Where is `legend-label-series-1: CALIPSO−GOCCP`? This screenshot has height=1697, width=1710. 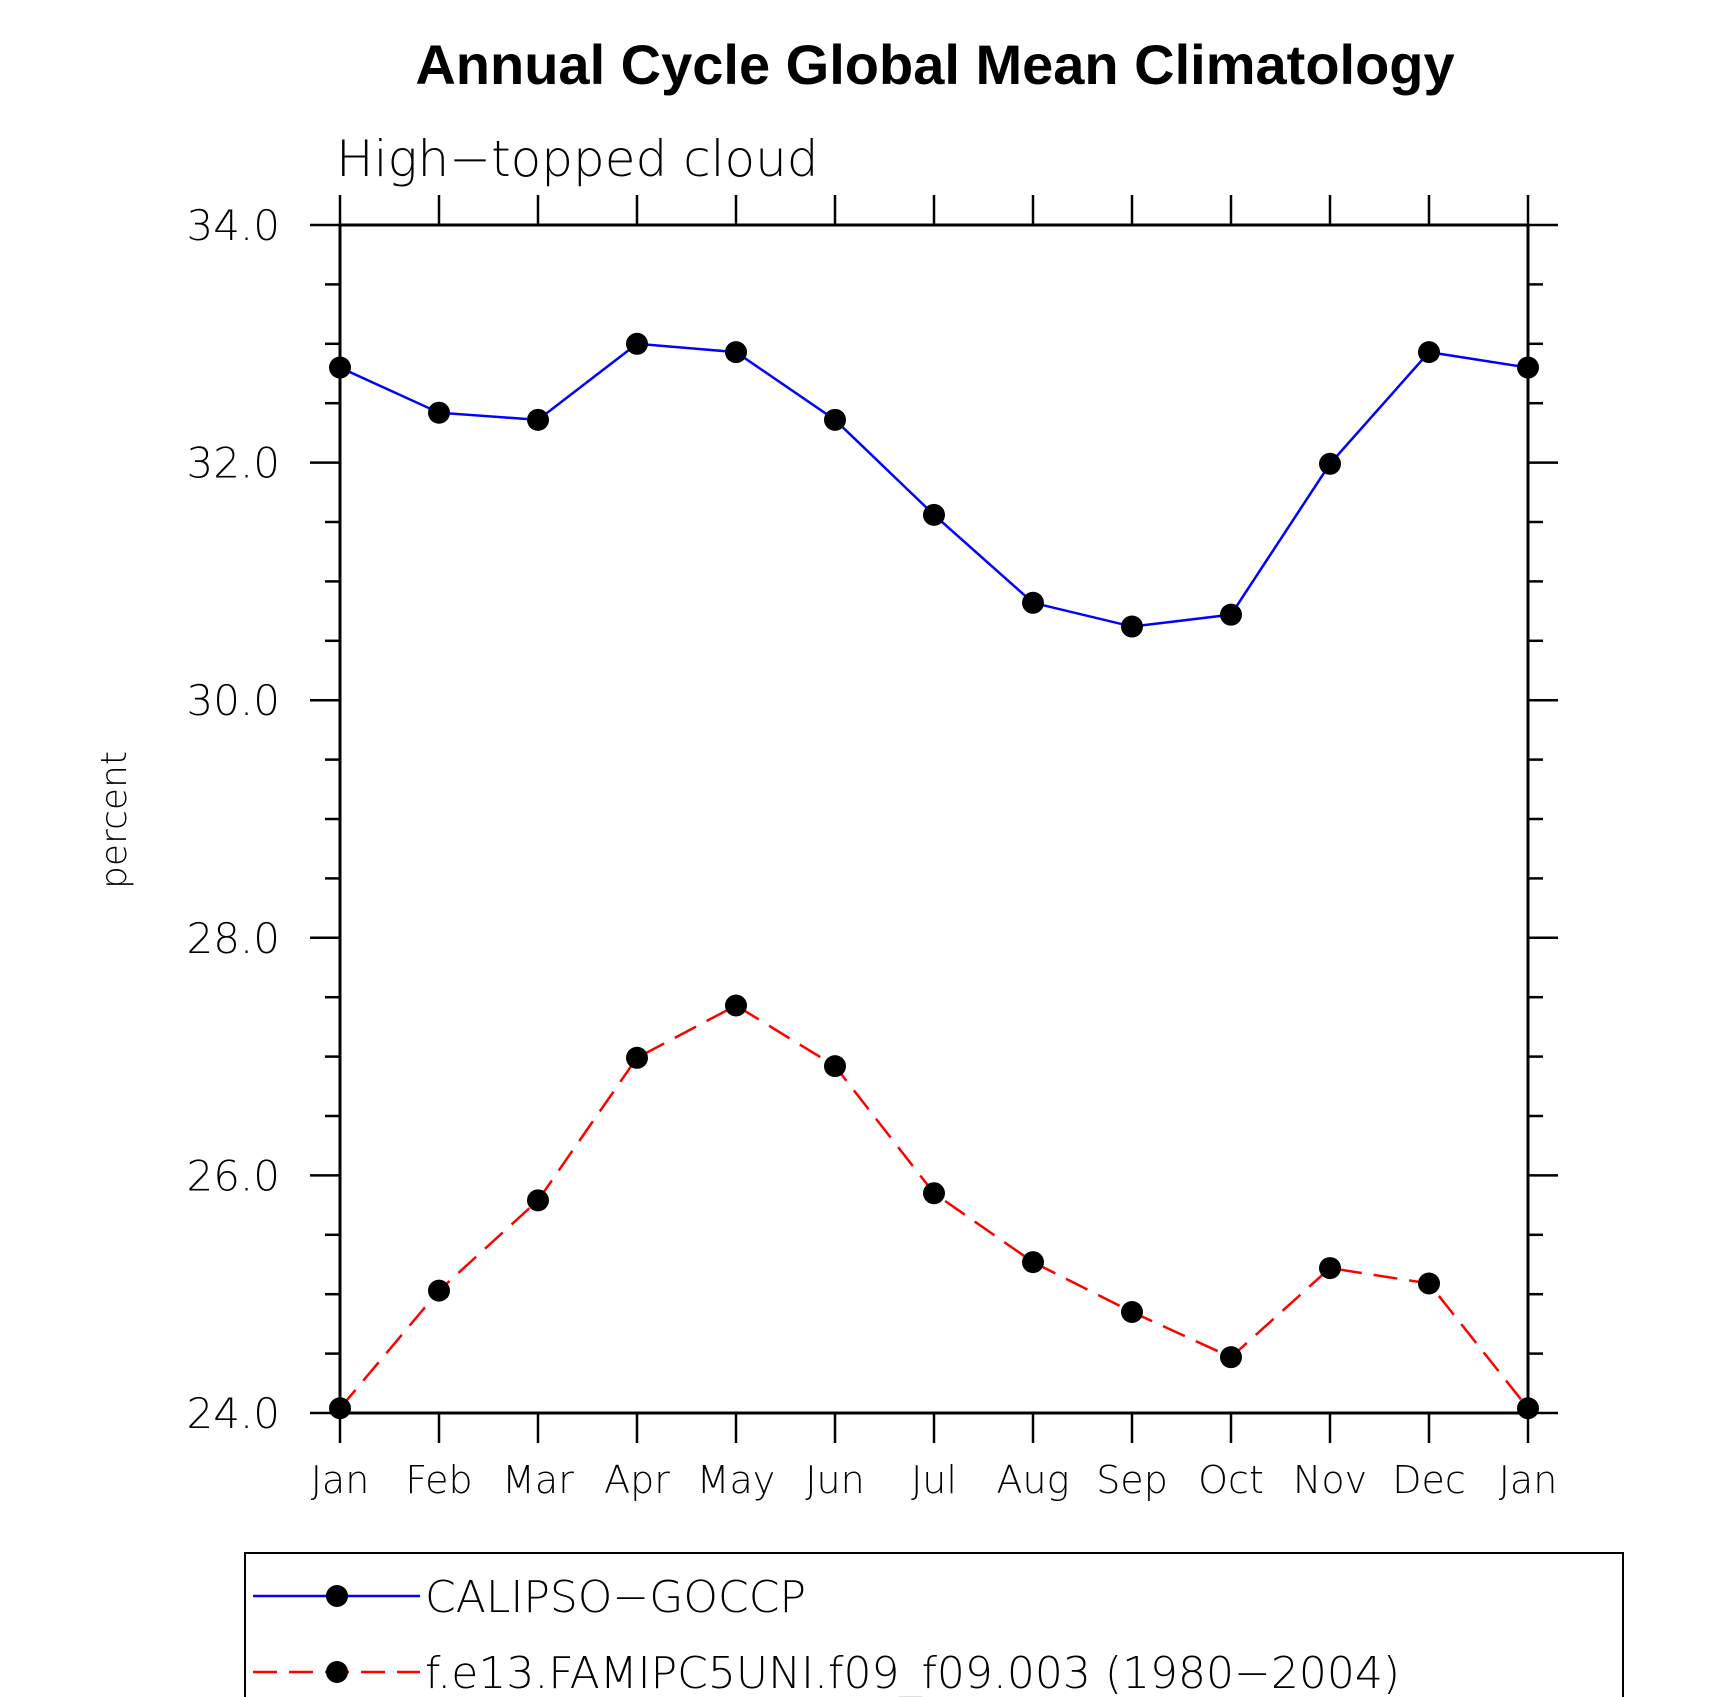 legend-label-series-1: CALIPSO−GOCCP is located at coordinates (615, 1597).